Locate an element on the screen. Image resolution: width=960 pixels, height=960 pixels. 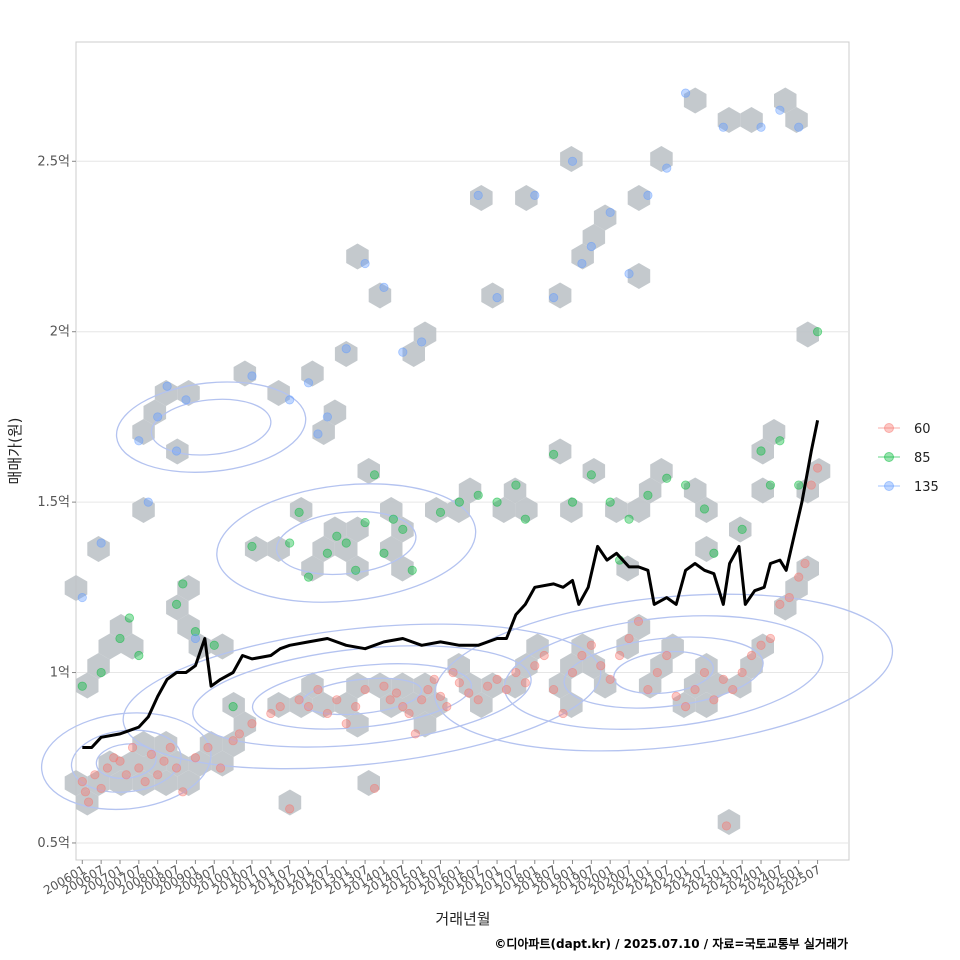
contour is located at coordinates (211, 427).